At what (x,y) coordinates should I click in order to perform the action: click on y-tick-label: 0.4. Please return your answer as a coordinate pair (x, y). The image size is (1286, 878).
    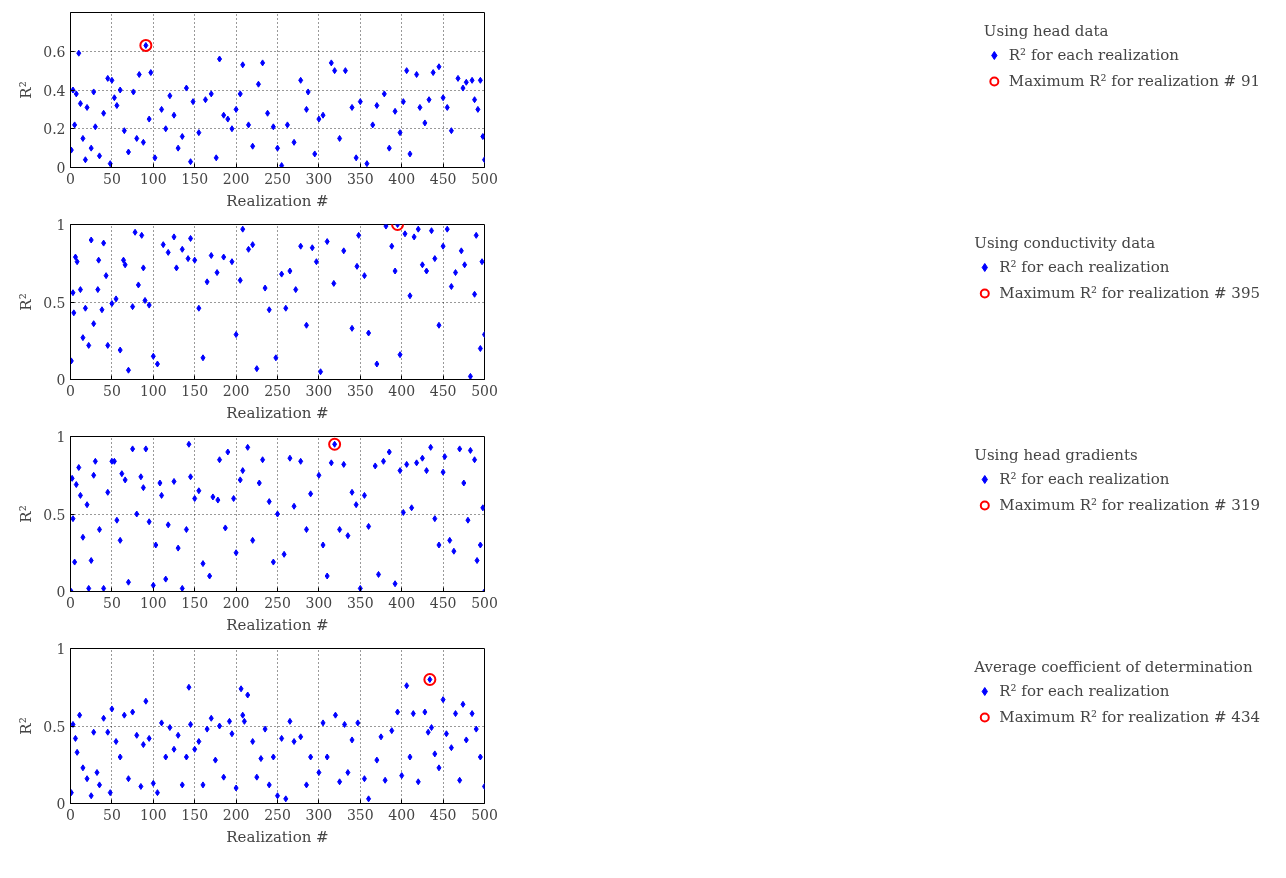
    Looking at the image, I should click on (54, 90).